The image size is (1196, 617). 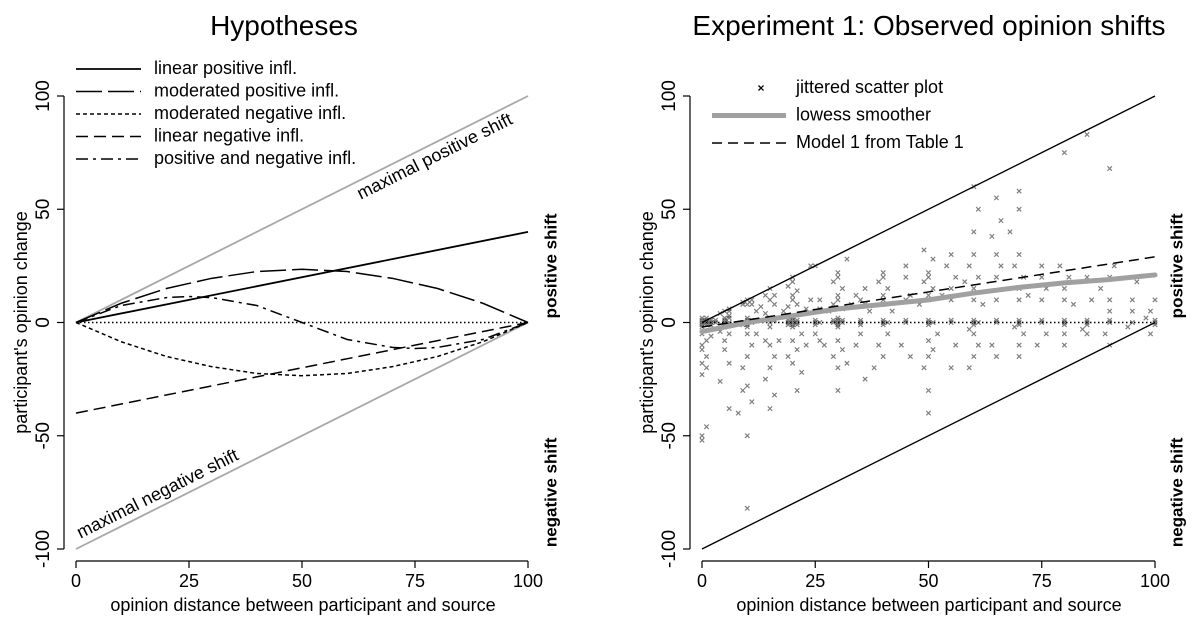 What do you see at coordinates (863, 114) in the screenshot?
I see `legend-label: lowess smoother` at bounding box center [863, 114].